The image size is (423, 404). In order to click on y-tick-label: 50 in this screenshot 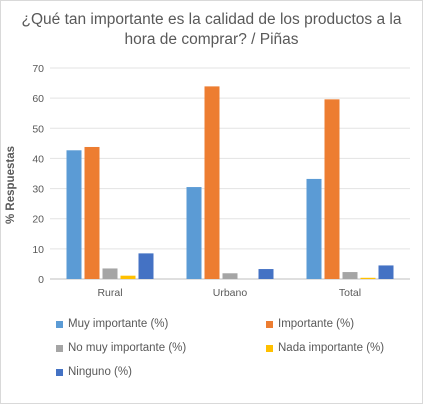, I will do `click(38, 129)`.